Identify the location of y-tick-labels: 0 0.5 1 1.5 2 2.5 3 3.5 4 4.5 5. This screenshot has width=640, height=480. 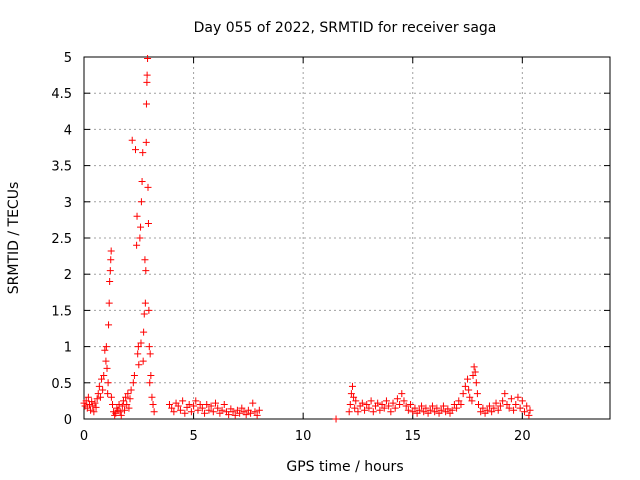
(61, 239).